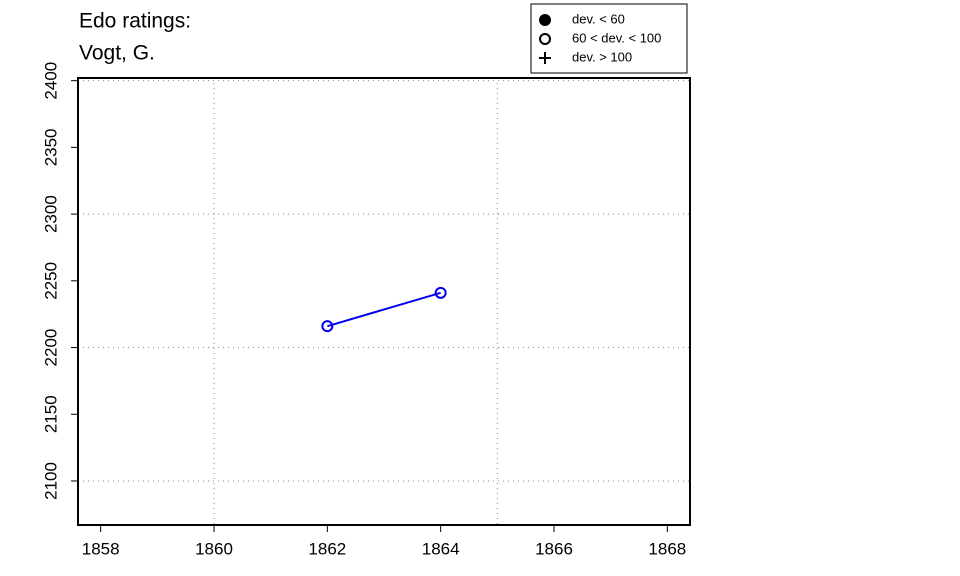 The height and width of the screenshot is (576, 960). What do you see at coordinates (616, 37) in the screenshot?
I see `legend-label: 60 < dev. < 100` at bounding box center [616, 37].